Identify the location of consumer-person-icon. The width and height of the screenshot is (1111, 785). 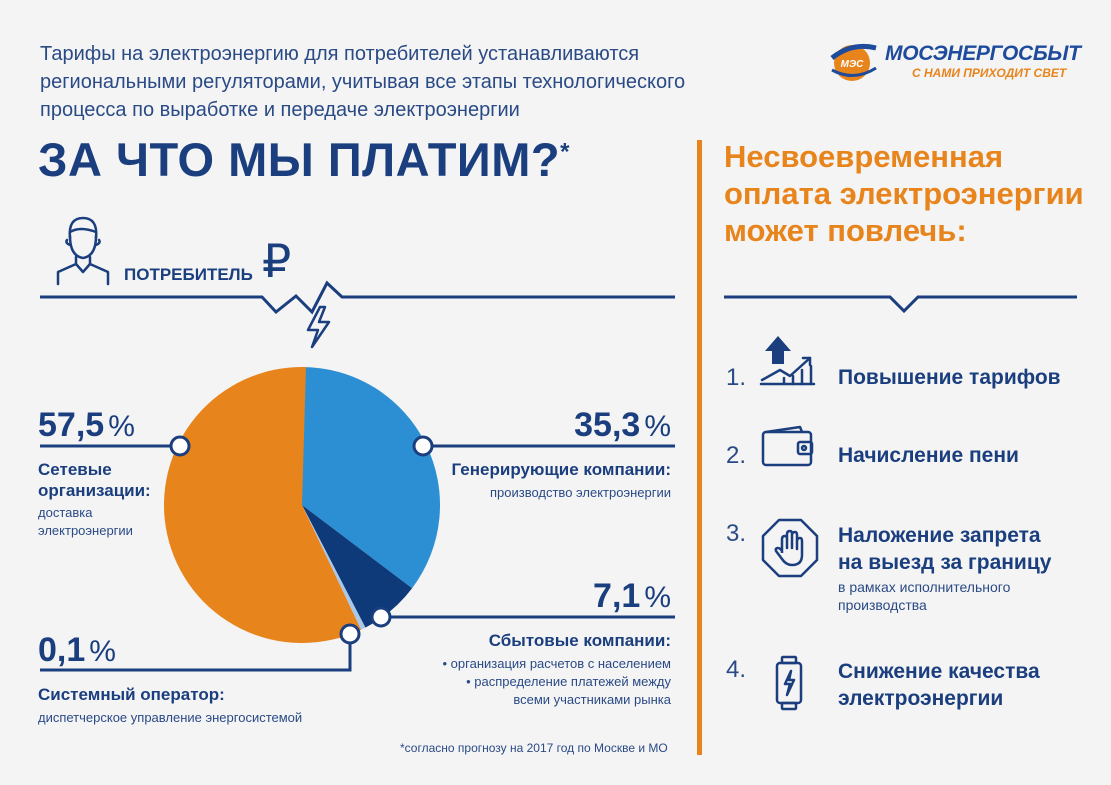
(83, 251).